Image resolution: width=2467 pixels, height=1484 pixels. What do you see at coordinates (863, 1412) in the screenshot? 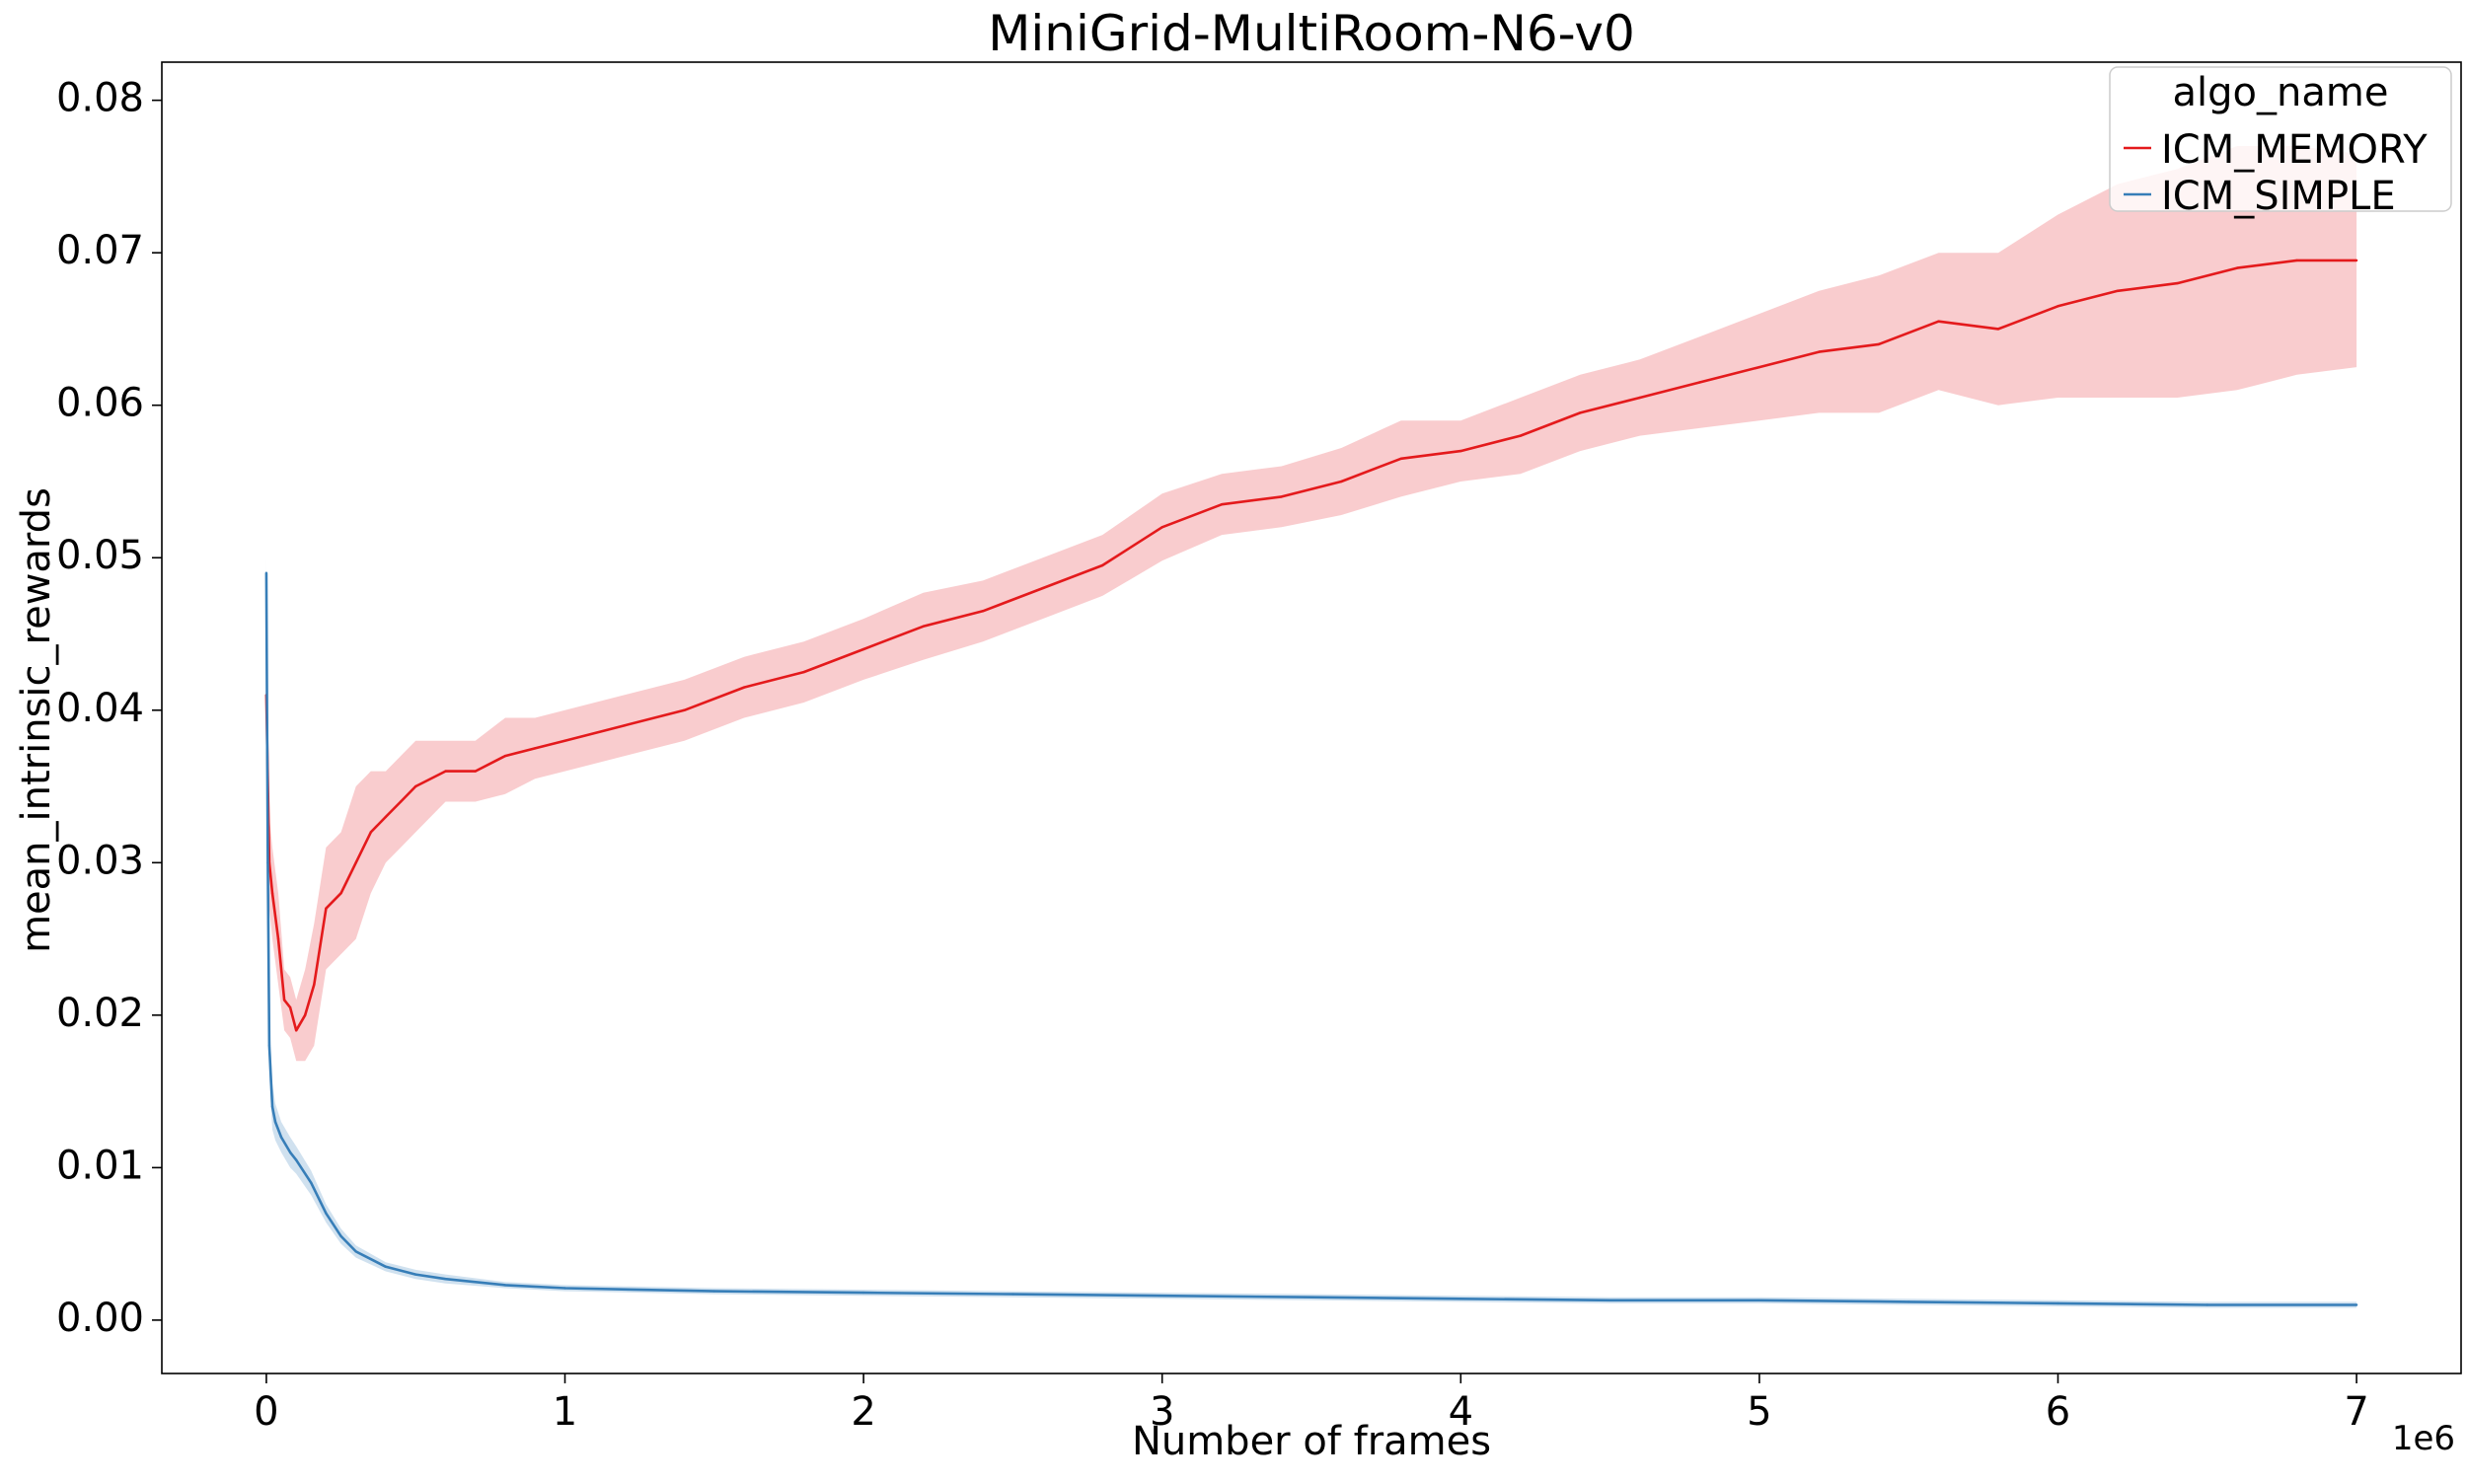
I see `x-tick-label: 2` at bounding box center [863, 1412].